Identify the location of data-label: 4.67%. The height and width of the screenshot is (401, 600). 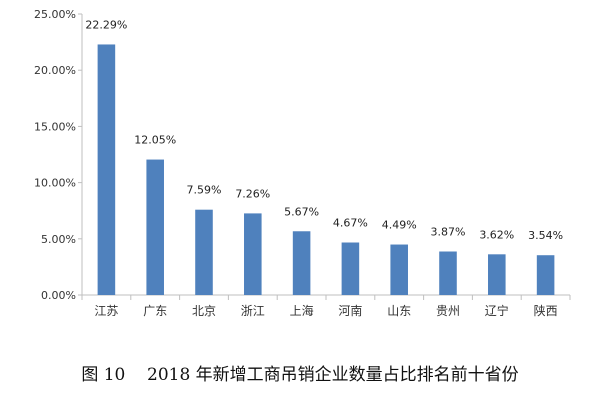
(350, 223).